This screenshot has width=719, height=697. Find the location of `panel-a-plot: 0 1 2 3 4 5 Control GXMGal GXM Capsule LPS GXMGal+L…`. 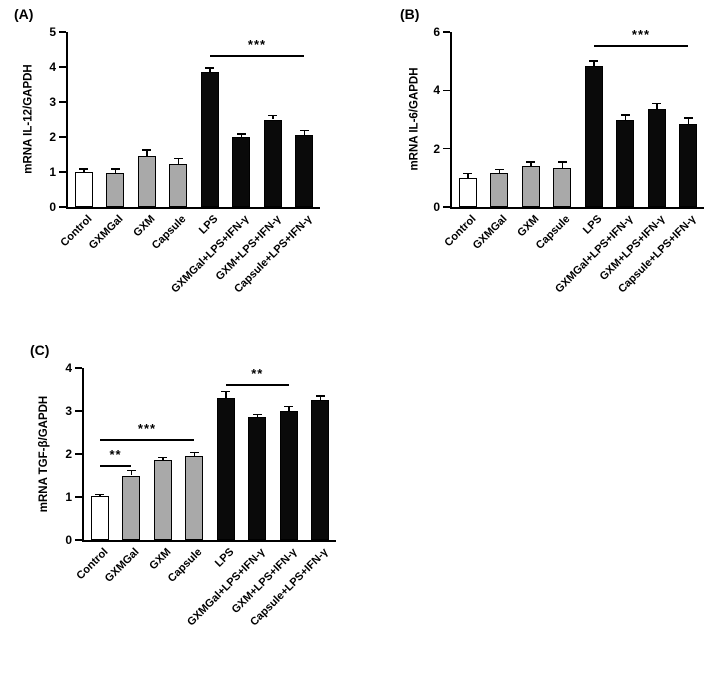

panel-a-plot: 0 1 2 3 4 5 Control GXMGal GXM Capsule LPS GXMGal+L… is located at coordinates (184, 160).